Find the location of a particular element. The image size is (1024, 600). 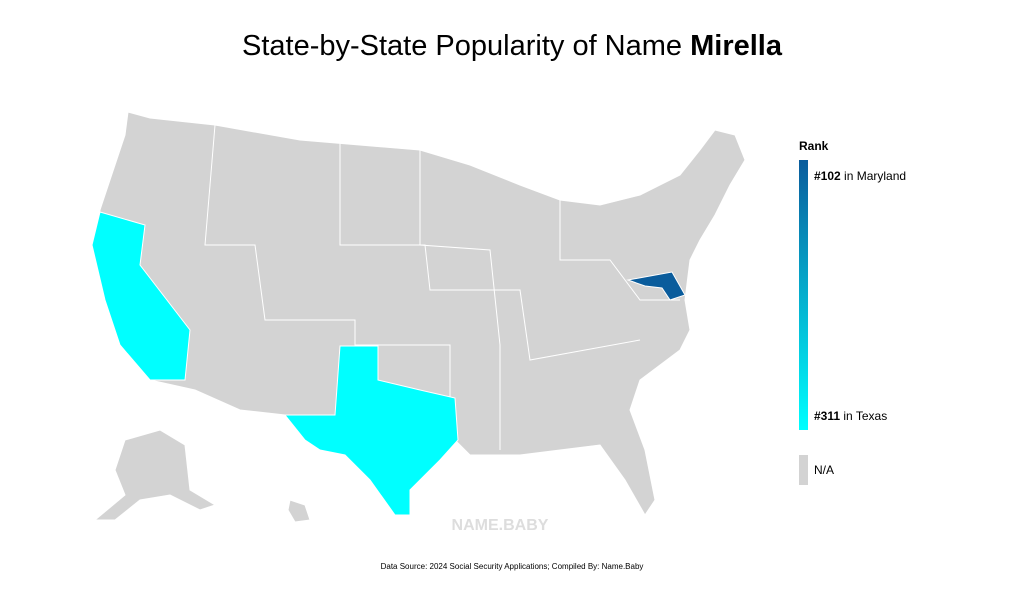

legend-na-label: N/A is located at coordinates (824, 470).